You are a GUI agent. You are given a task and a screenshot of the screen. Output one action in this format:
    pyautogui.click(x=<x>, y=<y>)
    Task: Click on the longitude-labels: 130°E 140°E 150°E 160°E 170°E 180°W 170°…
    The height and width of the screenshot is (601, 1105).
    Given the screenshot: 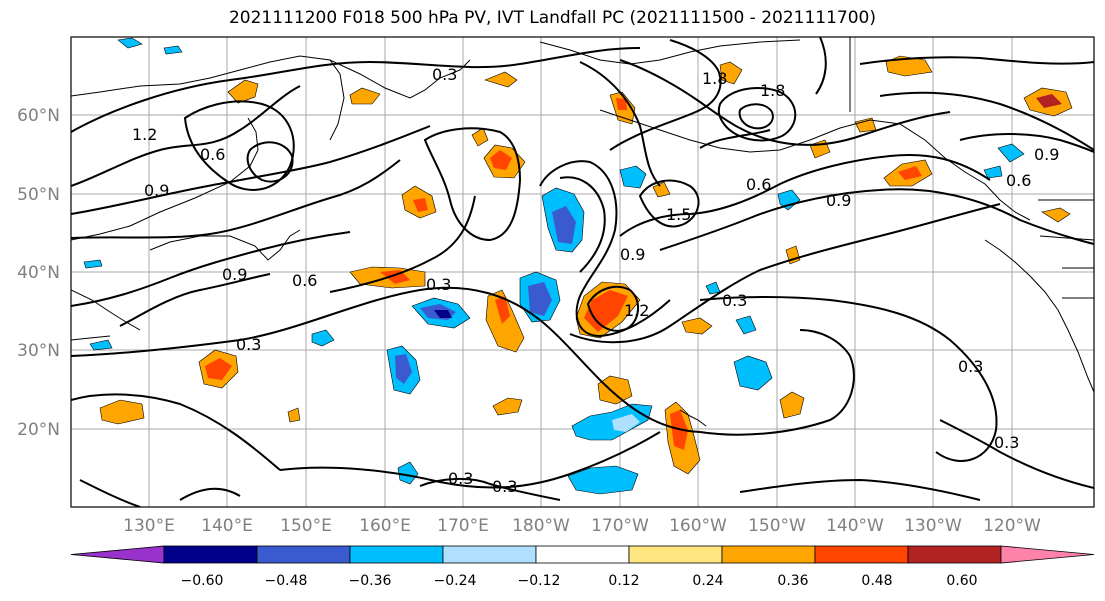 What is the action you would take?
    pyautogui.click(x=582, y=526)
    